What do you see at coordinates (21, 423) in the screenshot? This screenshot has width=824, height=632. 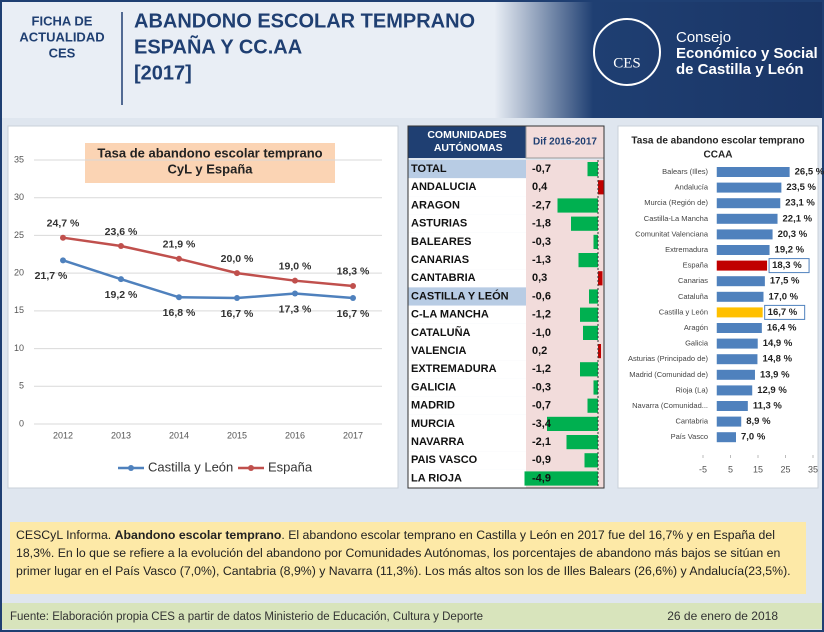 I see `y-tick-label: 0` at bounding box center [21, 423].